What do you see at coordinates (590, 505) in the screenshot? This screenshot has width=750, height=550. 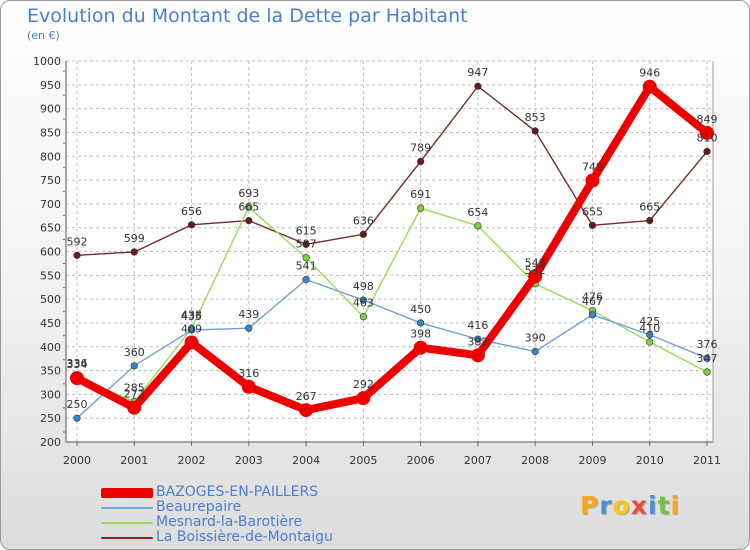 I see `logo-letter: P` at bounding box center [590, 505].